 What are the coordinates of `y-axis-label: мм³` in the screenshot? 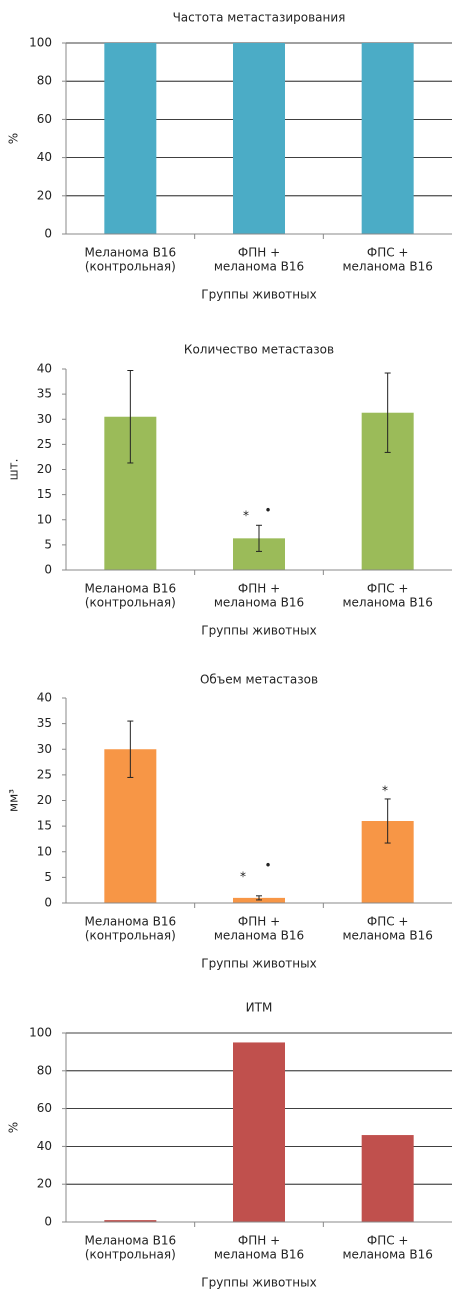 It's located at (14, 800).